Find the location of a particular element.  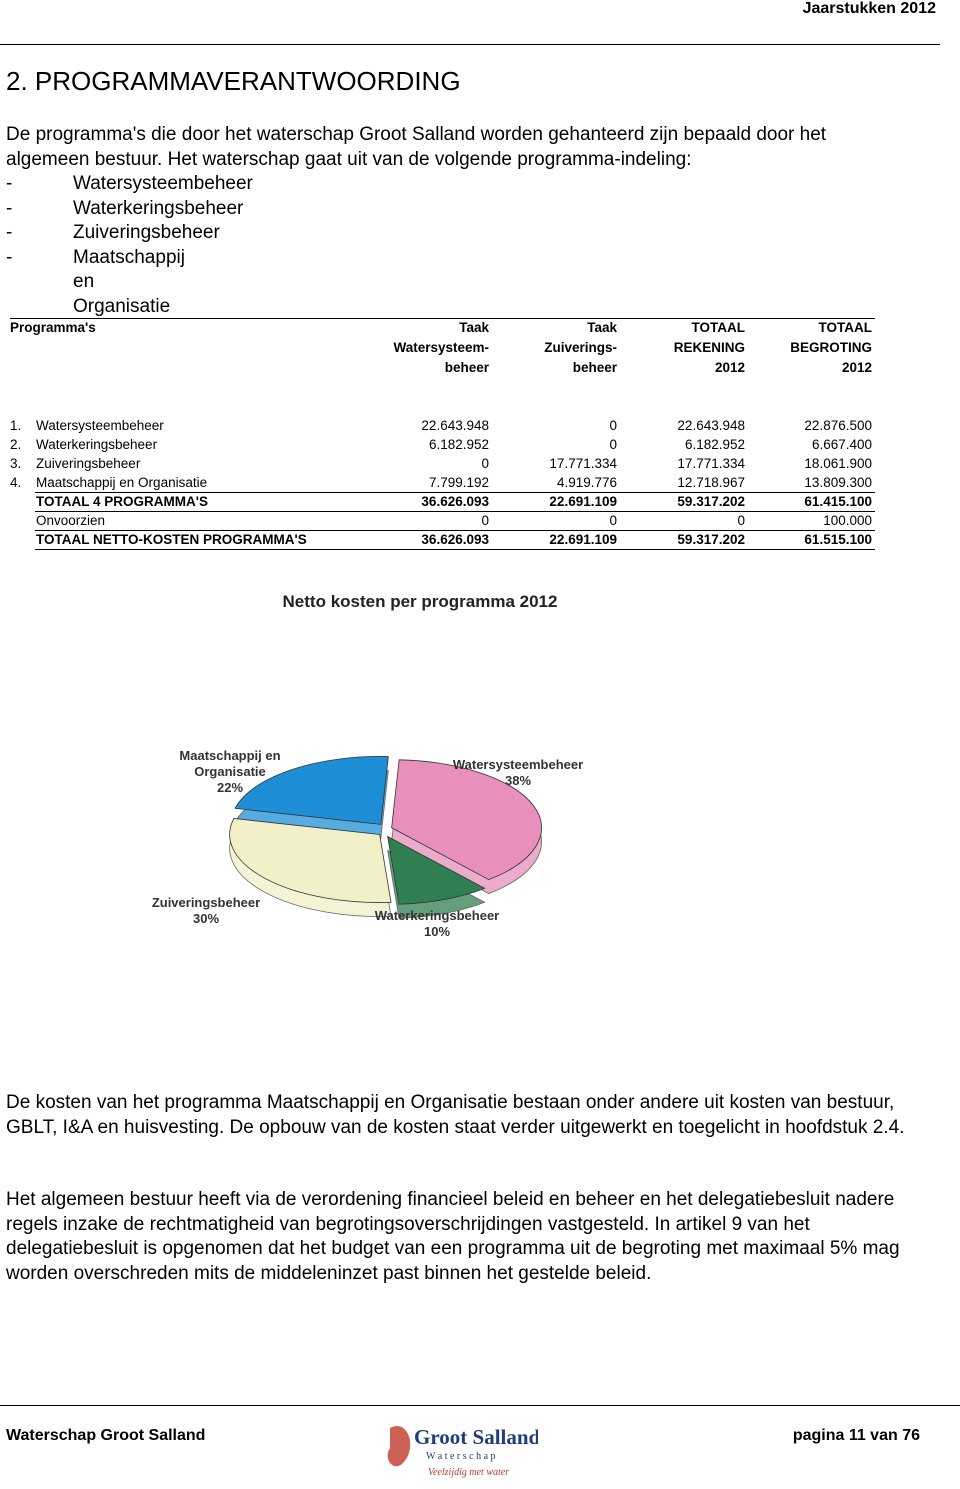

row-label: Zuiveringsbeheer is located at coordinates (88, 463).